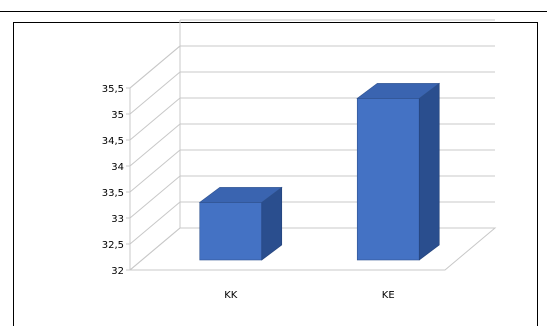 The height and width of the screenshot is (326, 547). What do you see at coordinates (117, 115) in the screenshot?
I see `y-tick-label: 35` at bounding box center [117, 115].